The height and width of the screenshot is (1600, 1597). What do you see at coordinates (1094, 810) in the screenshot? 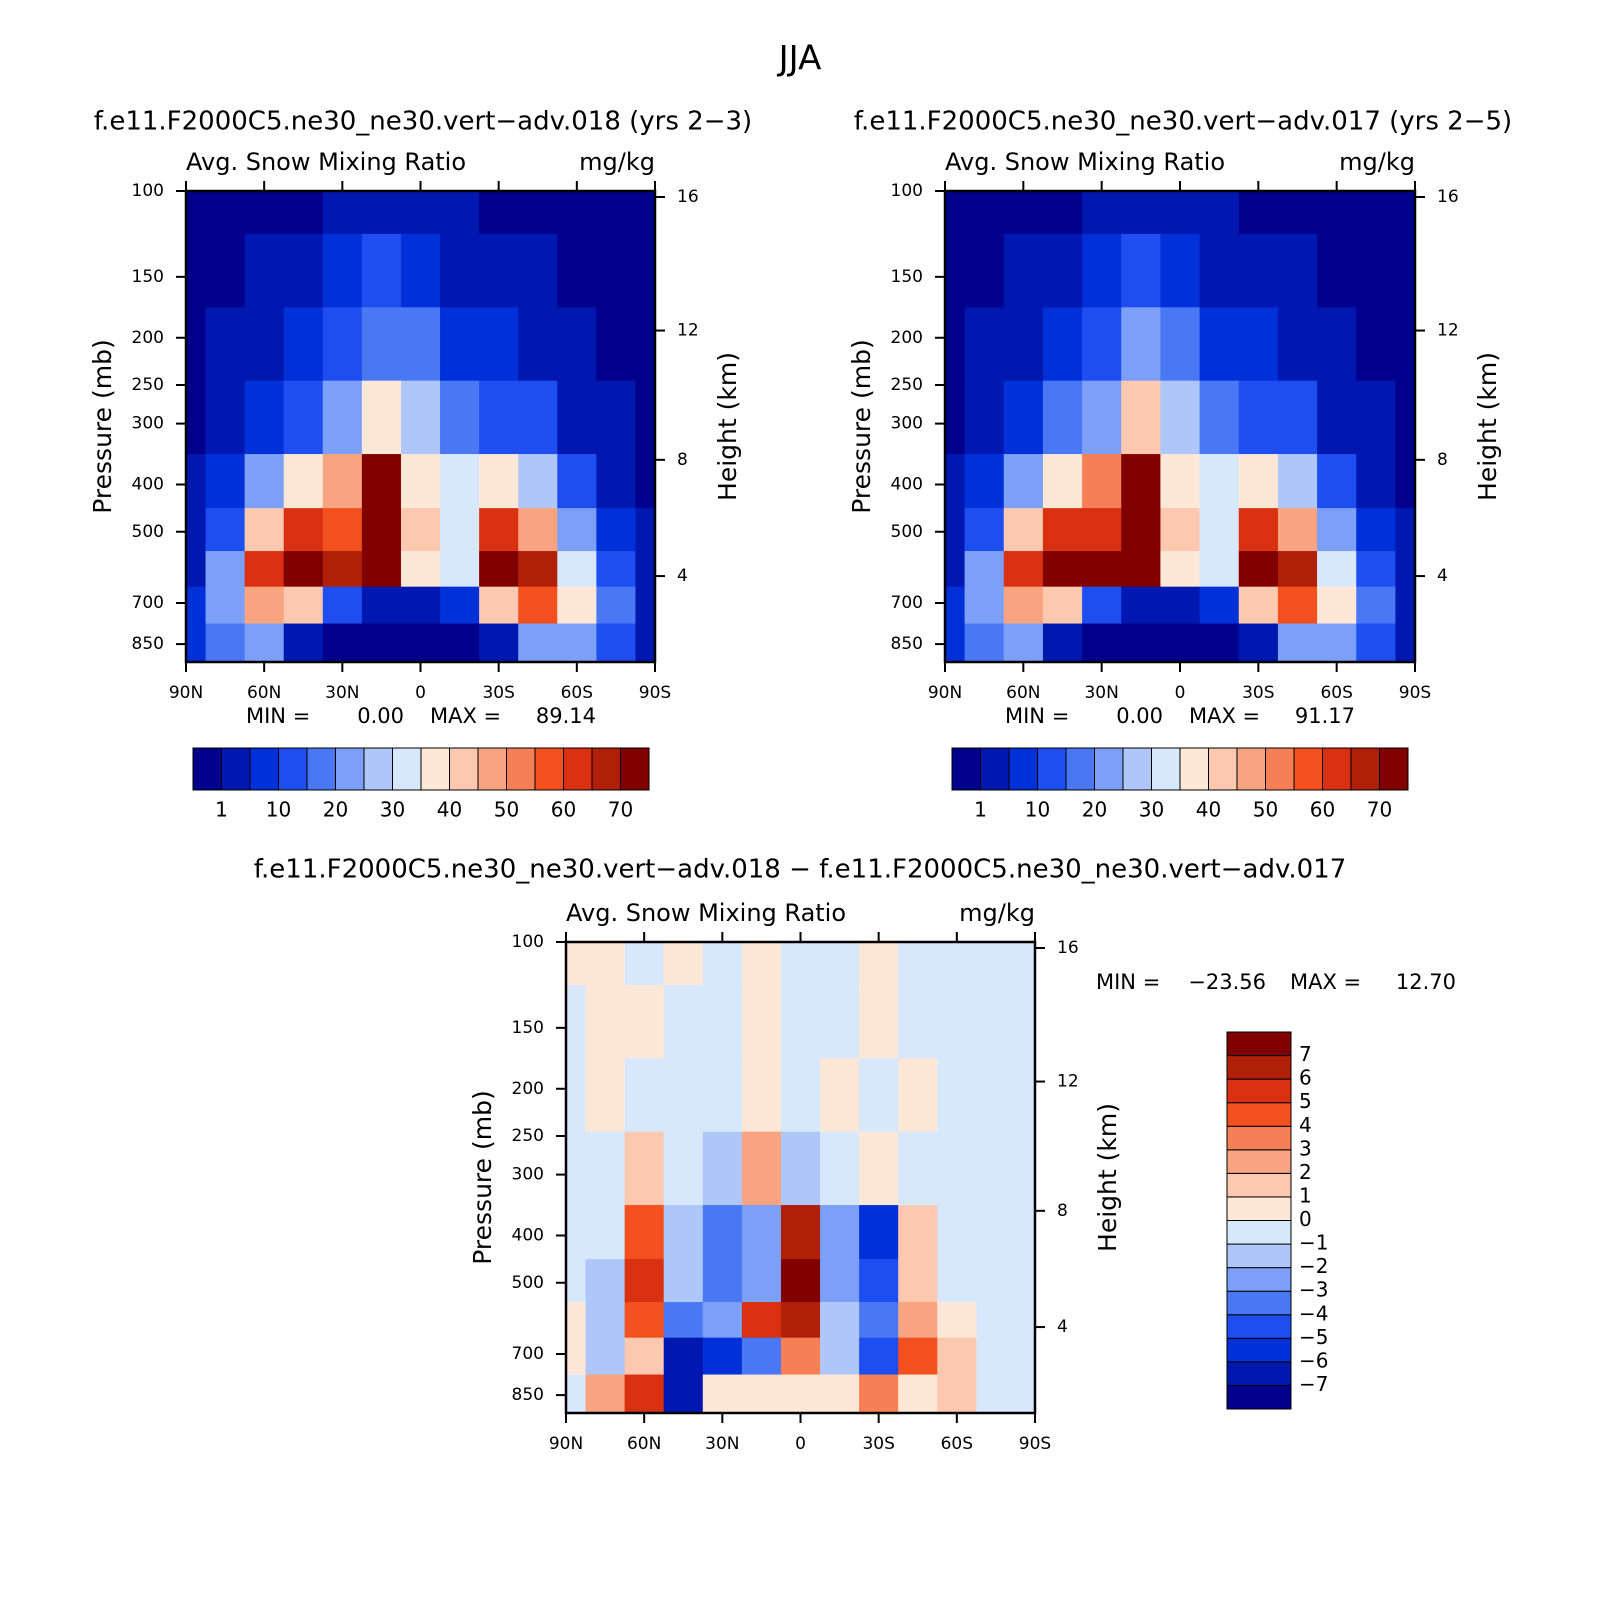
I see `colorbar-label: 20` at bounding box center [1094, 810].